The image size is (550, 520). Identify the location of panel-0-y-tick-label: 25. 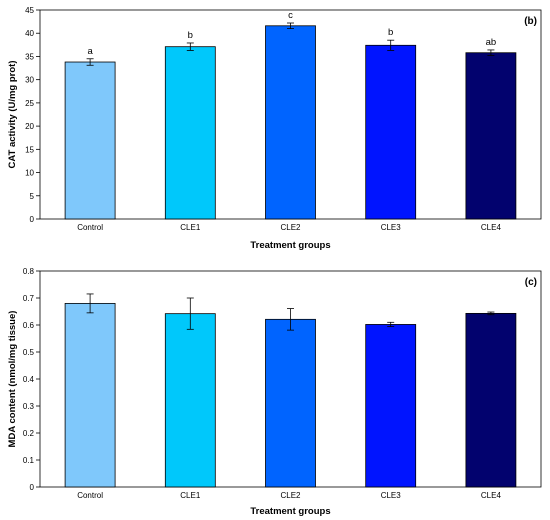
(29, 103).